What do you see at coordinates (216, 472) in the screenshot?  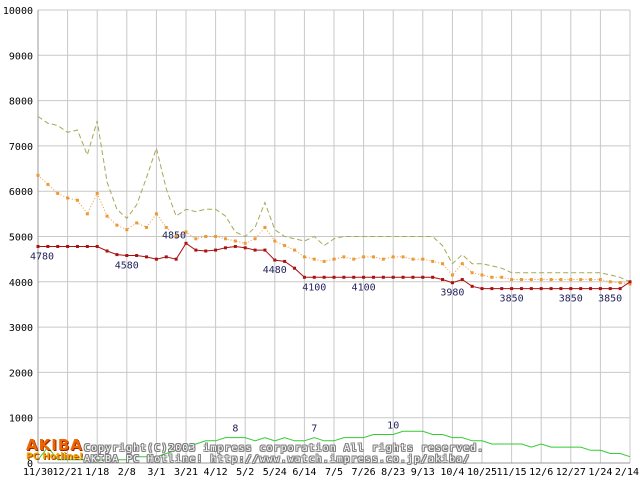 I see `x-tick-label: 4/12` at bounding box center [216, 472].